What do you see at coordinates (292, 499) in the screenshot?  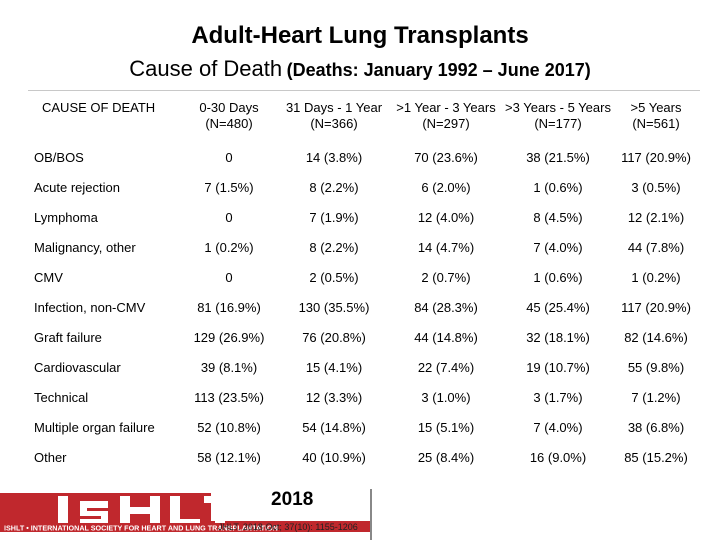 I see `report-year: 2018` at bounding box center [292, 499].